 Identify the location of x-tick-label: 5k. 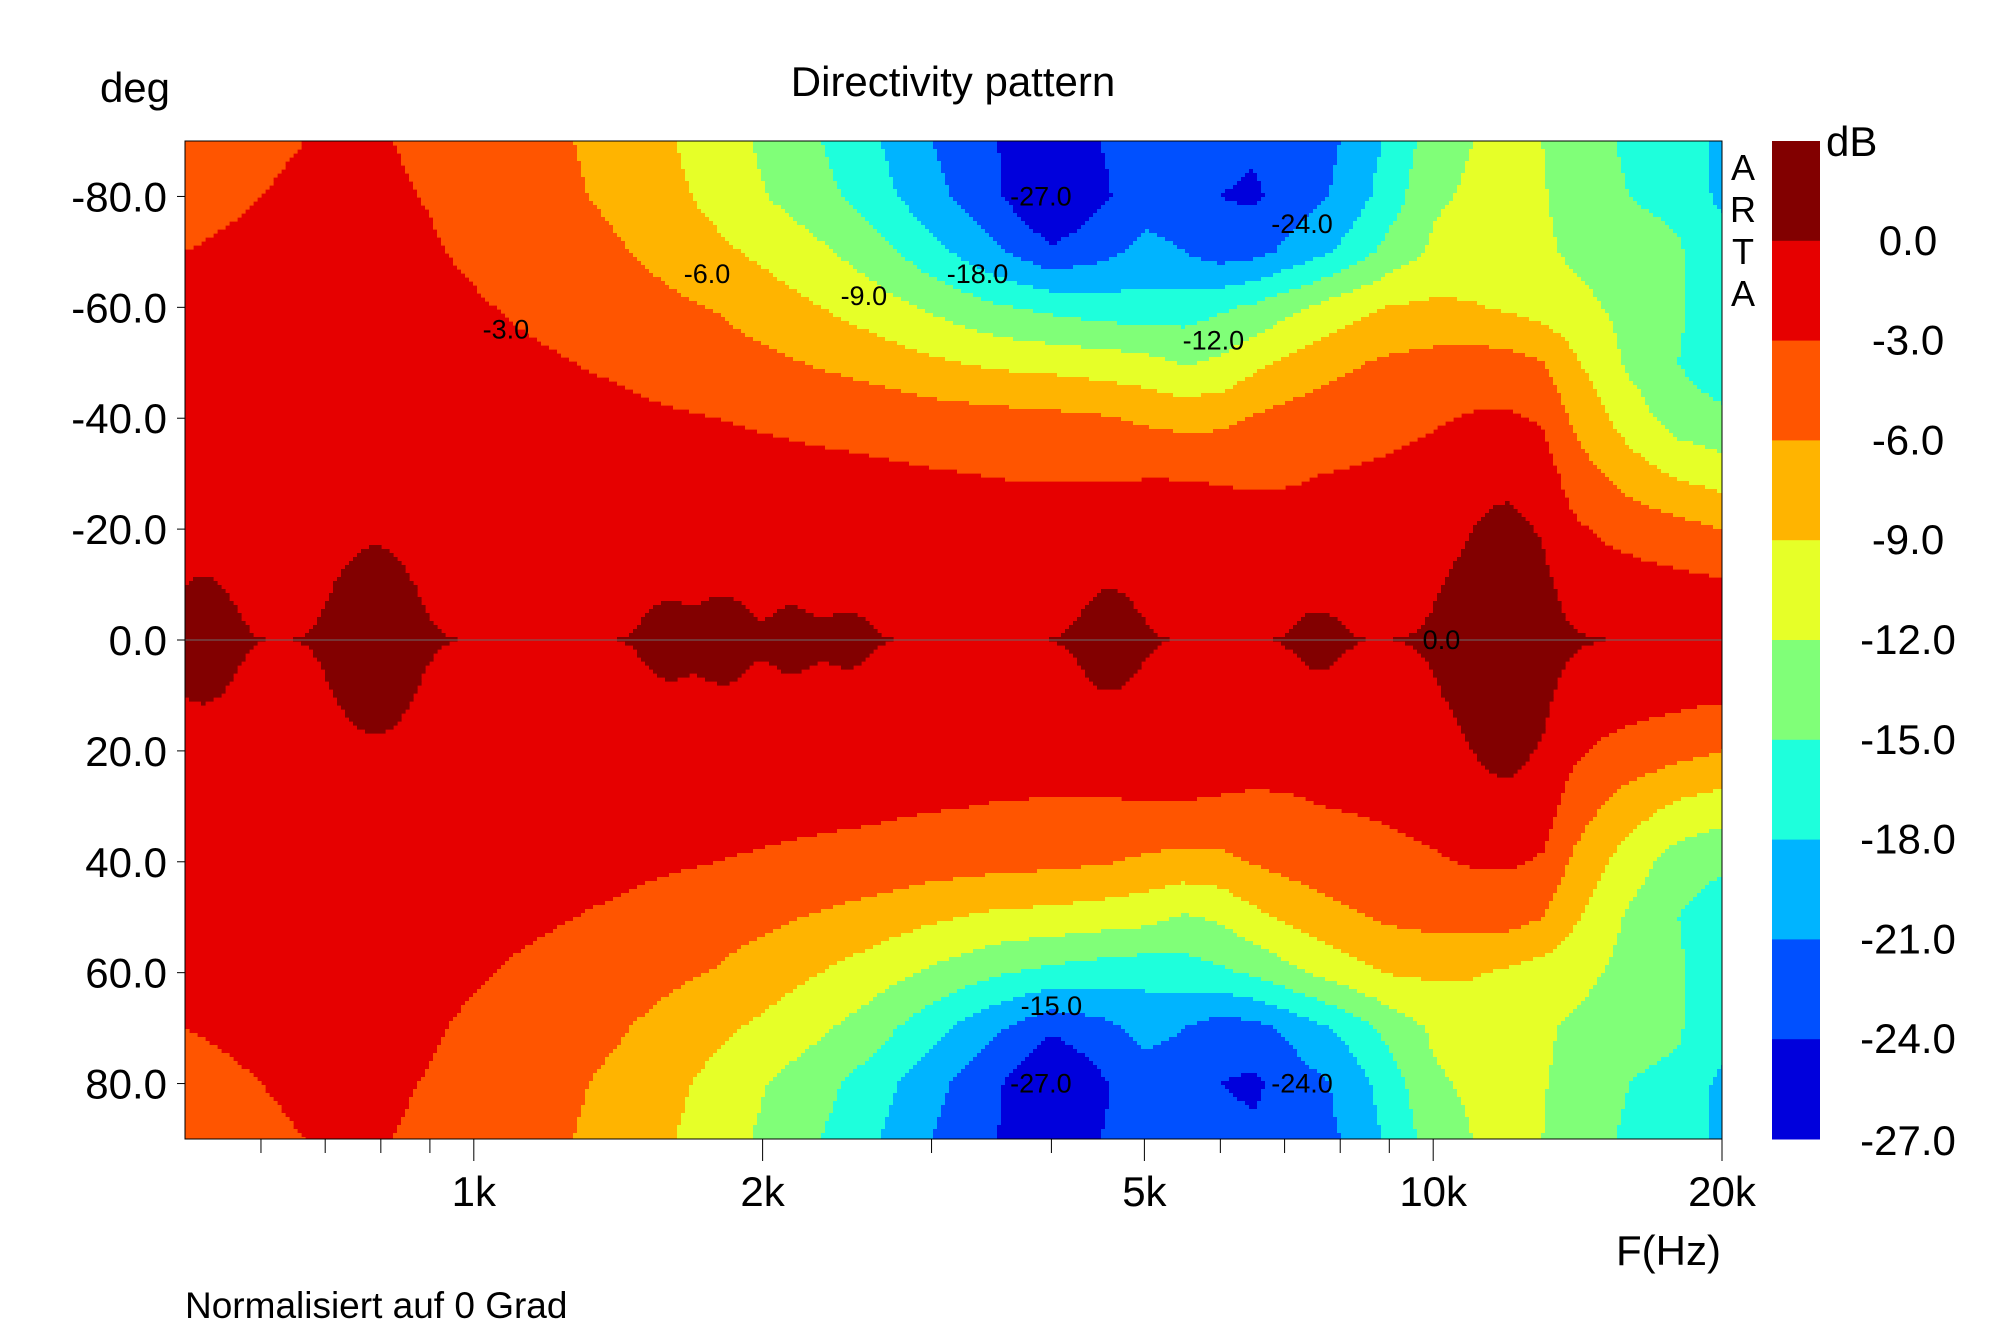
(1144, 1191).